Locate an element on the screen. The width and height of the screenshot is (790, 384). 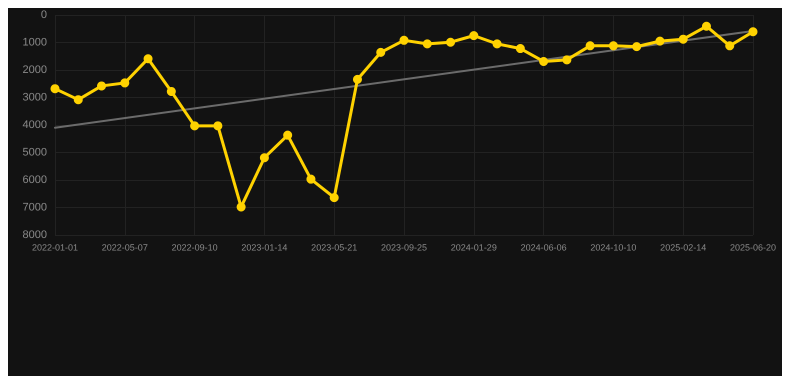
y-tick-label: 4000 is located at coordinates (34, 125).